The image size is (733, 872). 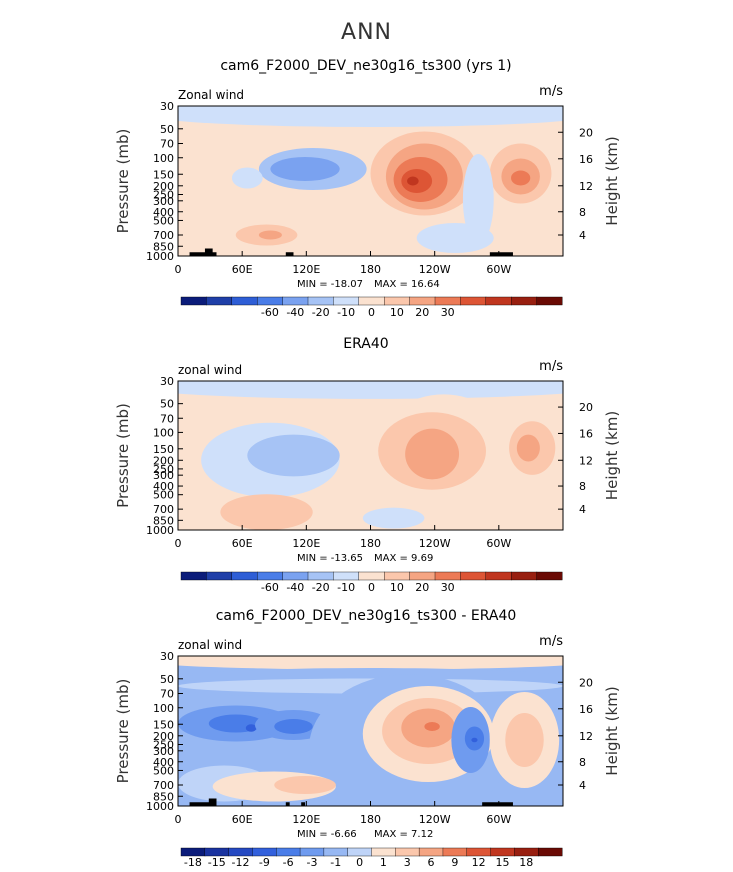 What do you see at coordinates (586, 682) in the screenshot?
I see `y-right-tick-label: 20` at bounding box center [586, 682].